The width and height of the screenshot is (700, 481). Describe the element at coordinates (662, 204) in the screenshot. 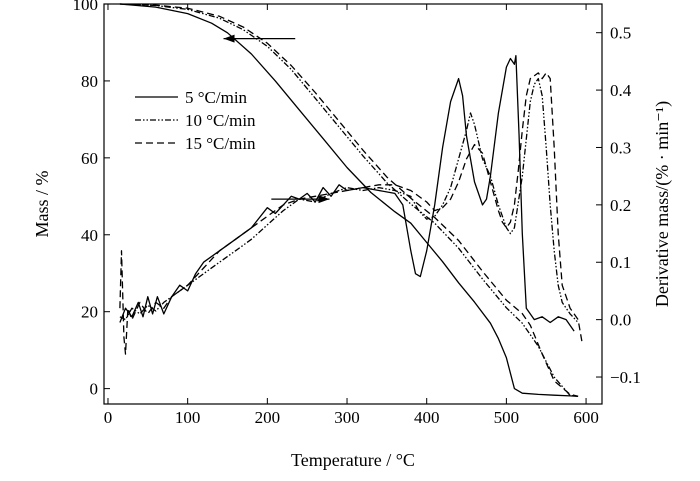

I see `y2-axis-title: Derivative mass/(% · min⁻¹)` at that location.